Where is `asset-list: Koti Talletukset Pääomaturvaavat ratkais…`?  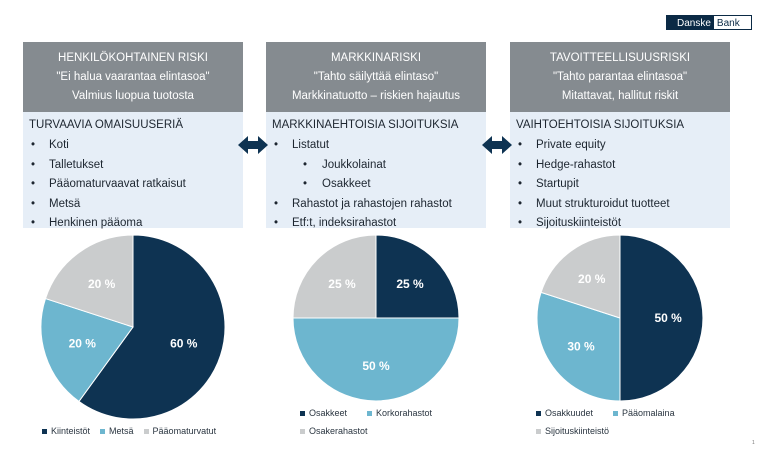
asset-list: Koti Talletukset Pääomaturvaavat ratkais… is located at coordinates (134, 185).